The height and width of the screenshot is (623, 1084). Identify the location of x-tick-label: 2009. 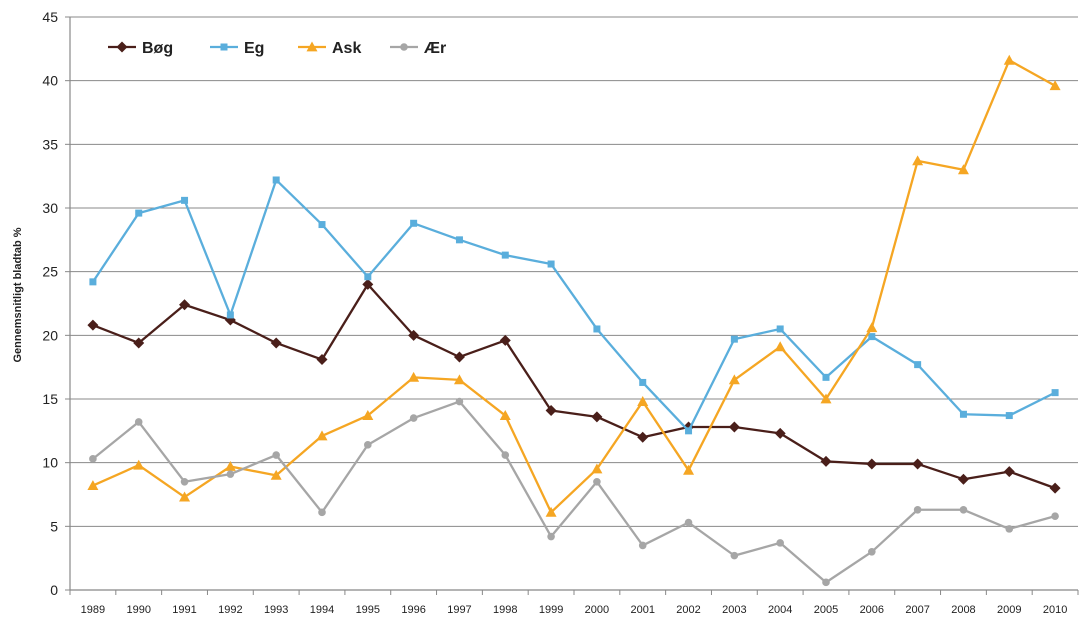
(1009, 610).